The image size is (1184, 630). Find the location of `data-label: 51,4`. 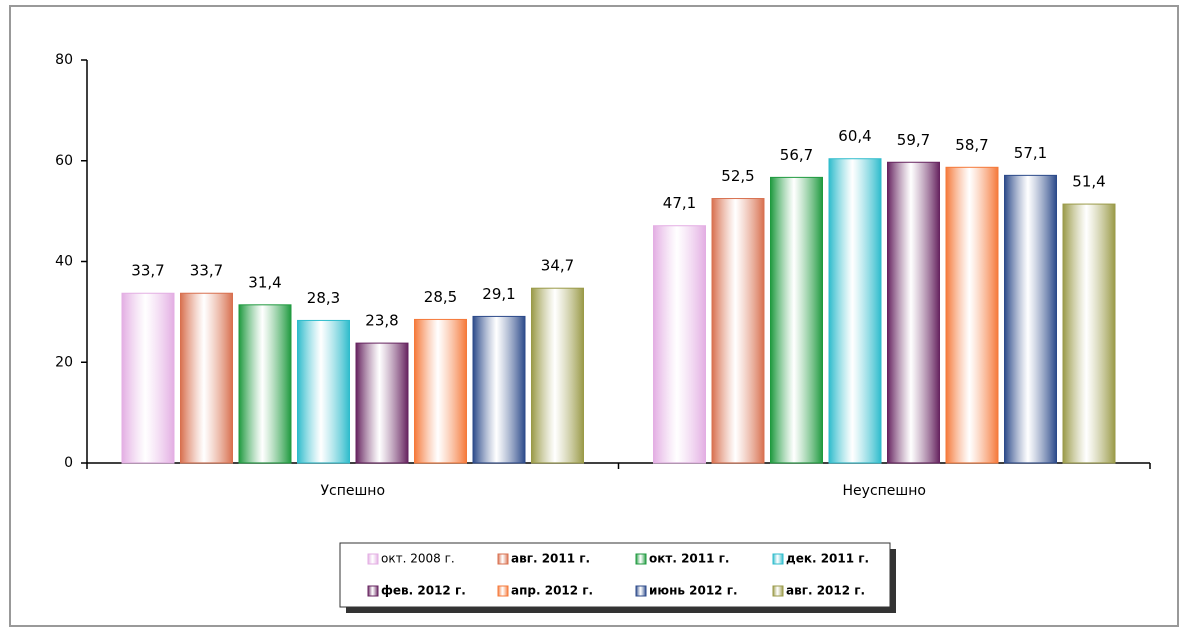

data-label: 51,4 is located at coordinates (1088, 182).